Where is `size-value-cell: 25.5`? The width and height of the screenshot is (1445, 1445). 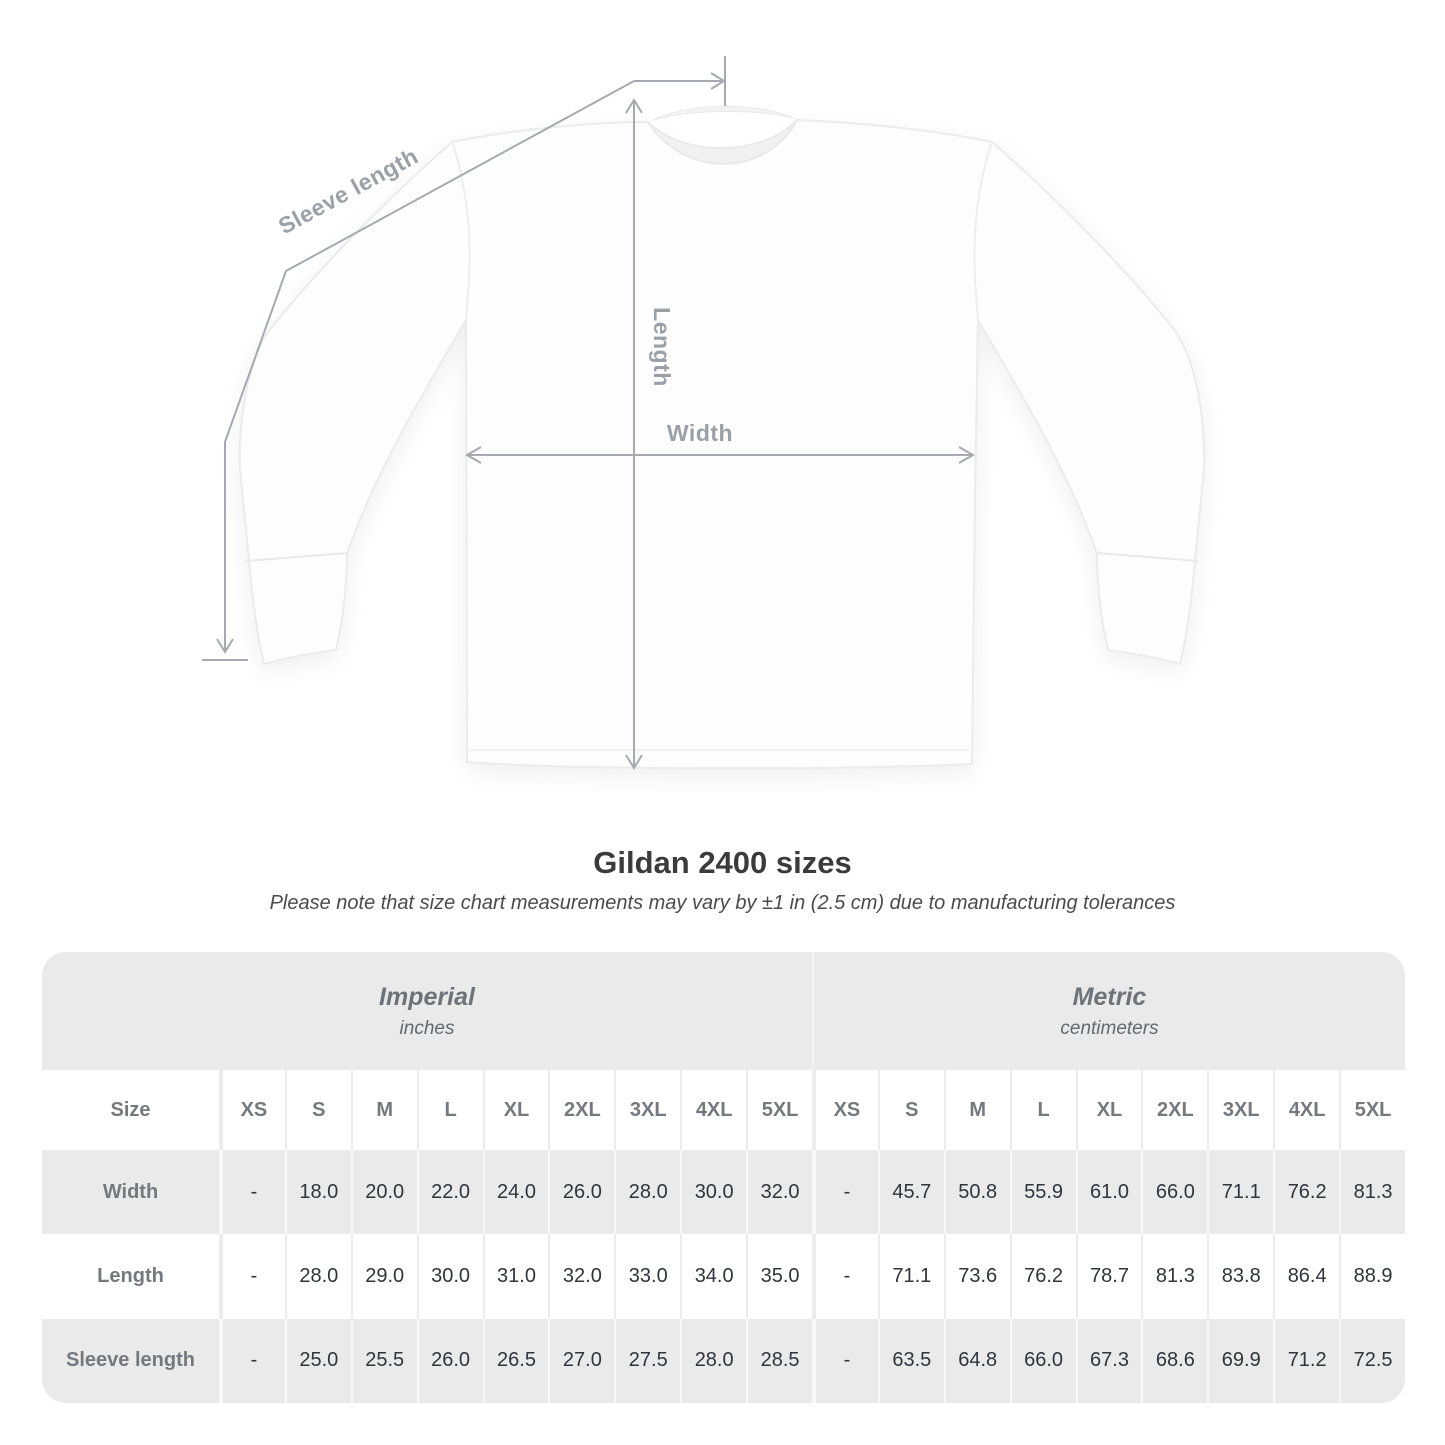
size-value-cell: 25.5 is located at coordinates (383, 1360).